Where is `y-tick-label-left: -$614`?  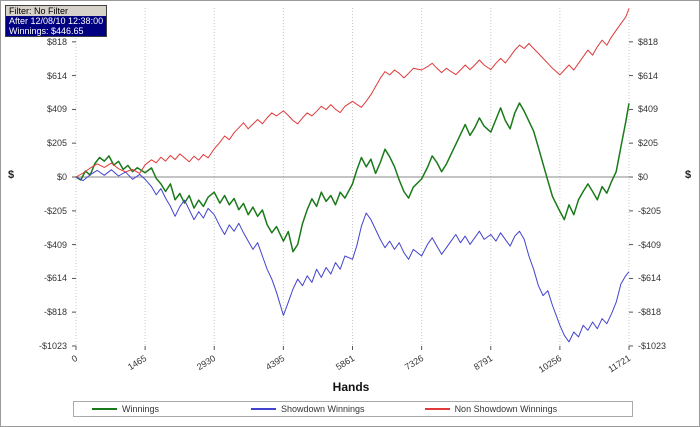 y-tick-label-left: -$614 is located at coordinates (55, 278).